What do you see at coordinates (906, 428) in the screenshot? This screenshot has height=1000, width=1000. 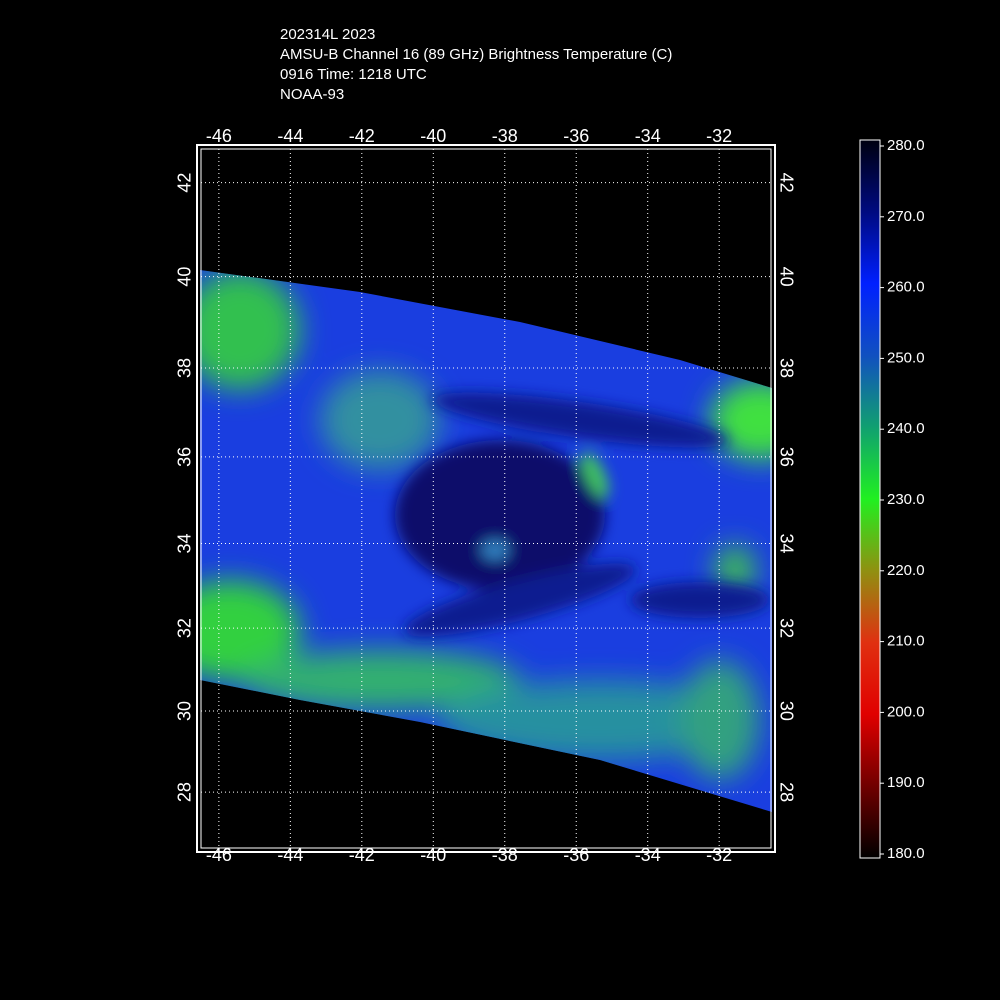 I see `colorbar-label: 240.0` at bounding box center [906, 428].